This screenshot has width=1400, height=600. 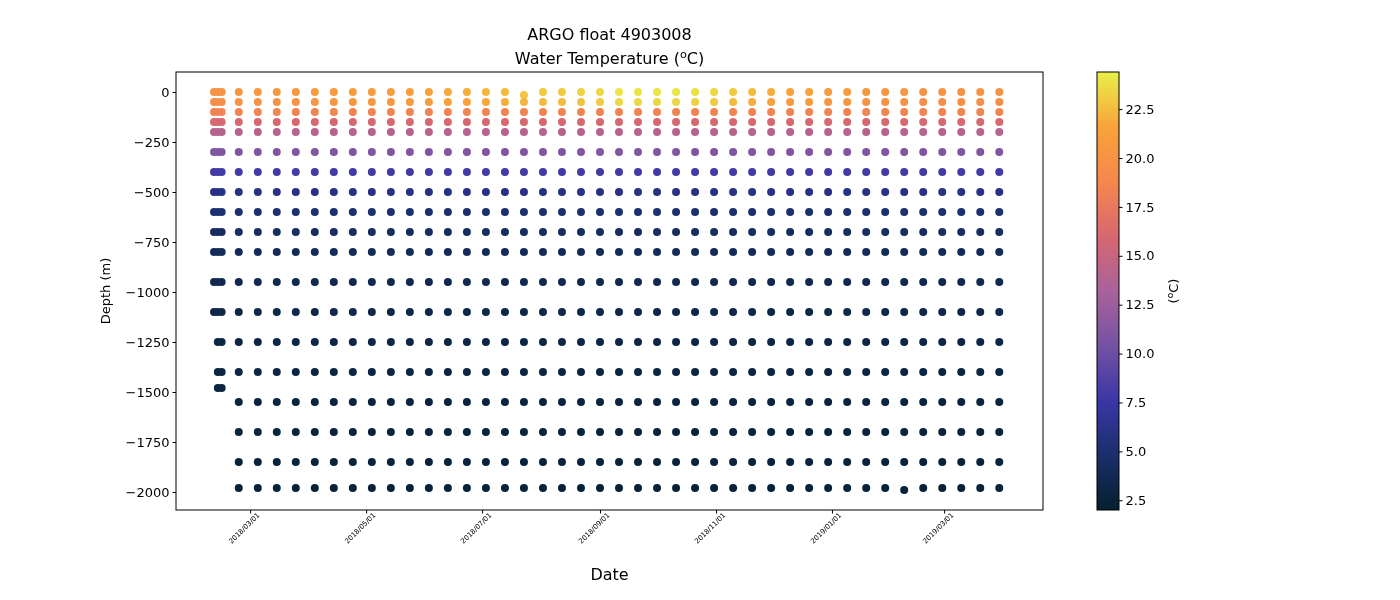 What do you see at coordinates (609, 57) in the screenshot?
I see `chart-subtitle: Water Temperature ($^{o}$C)` at bounding box center [609, 57].